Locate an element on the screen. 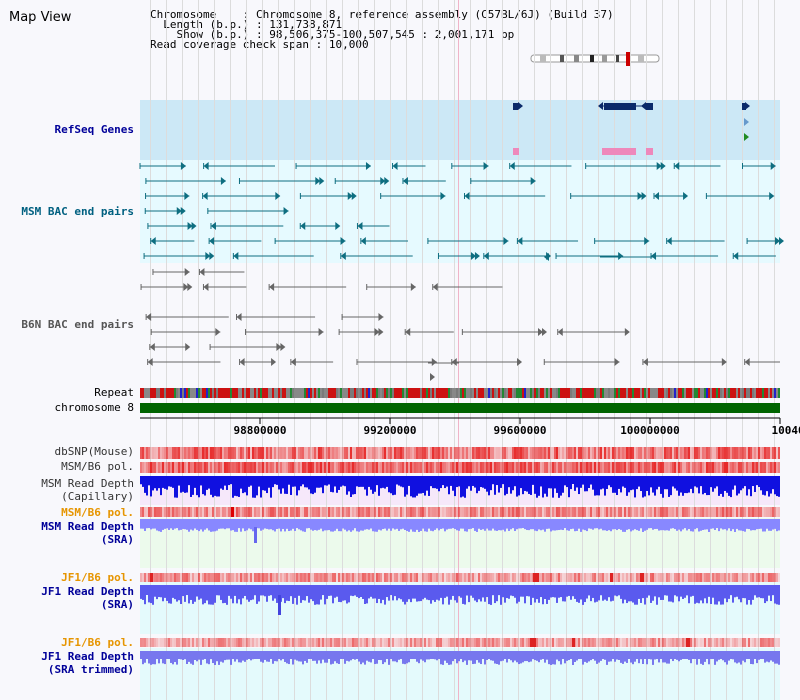 Image resolution: width=800 pixels, height=700 pixels. track-label-refseq: RefSeq Genes is located at coordinates (94, 129).